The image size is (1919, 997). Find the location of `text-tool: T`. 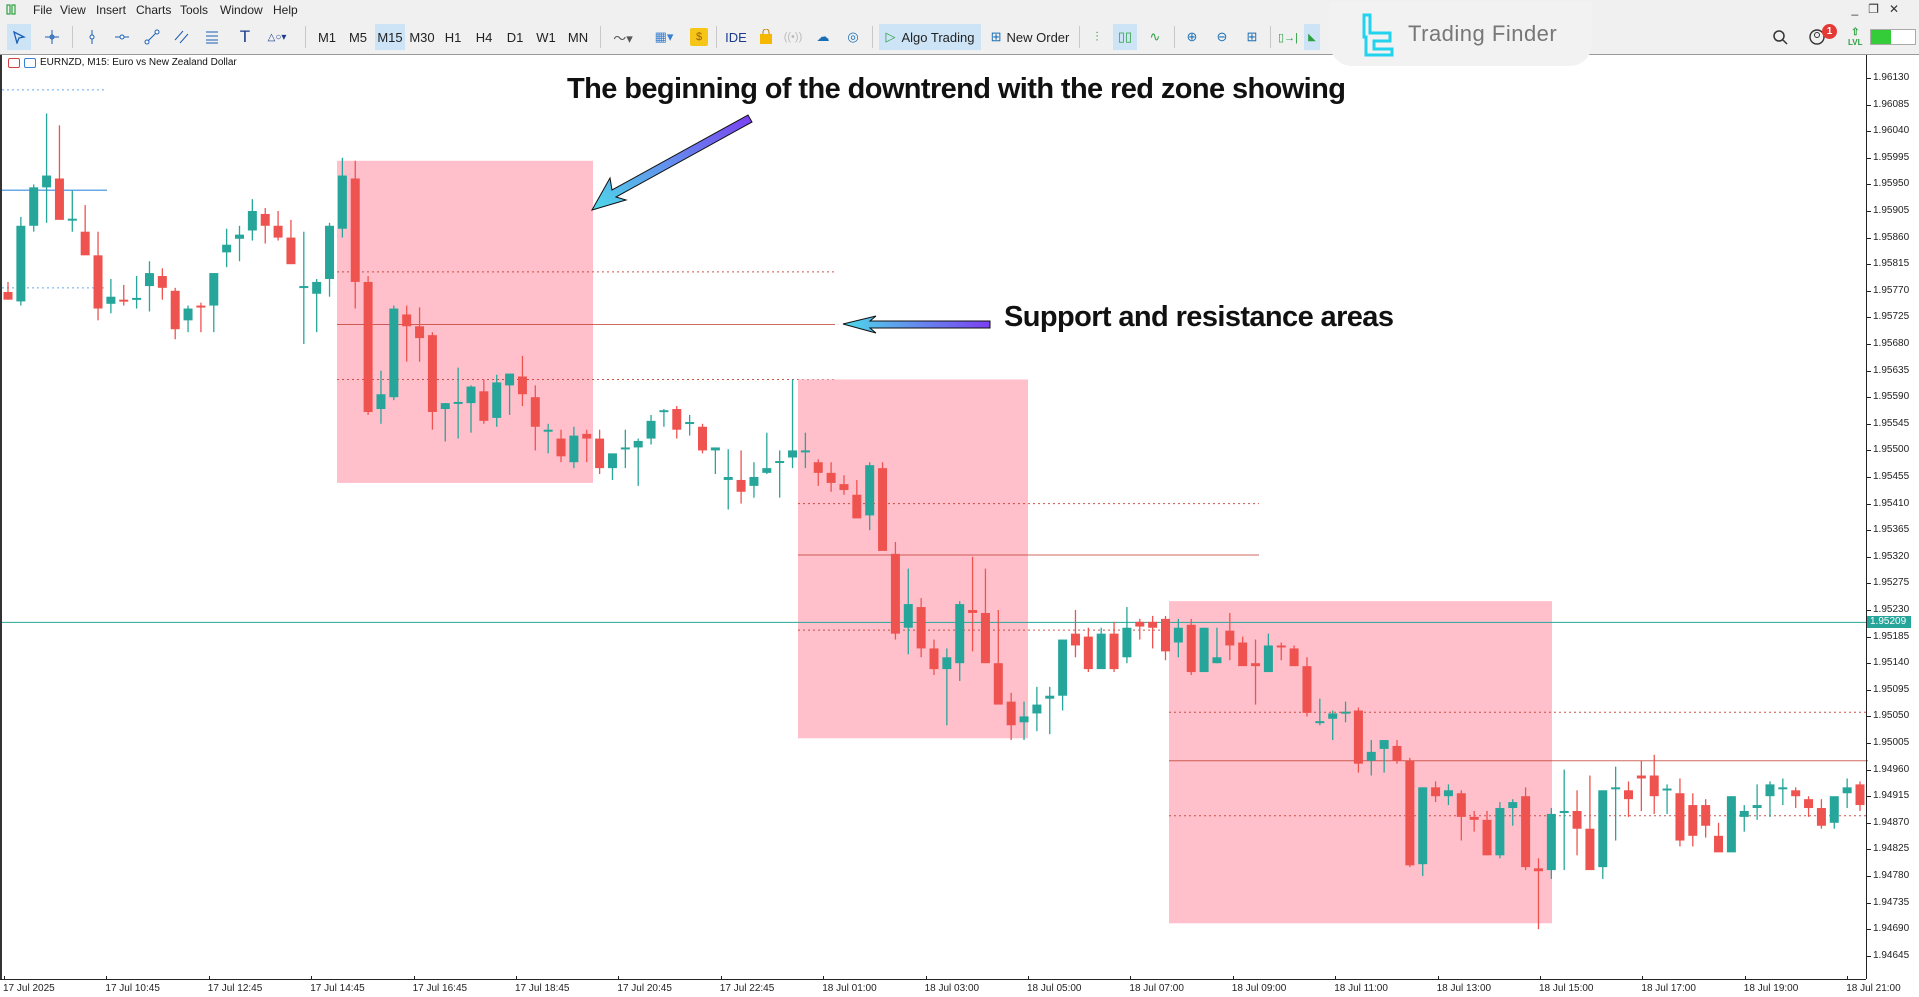

text-tool: T is located at coordinates (245, 37).